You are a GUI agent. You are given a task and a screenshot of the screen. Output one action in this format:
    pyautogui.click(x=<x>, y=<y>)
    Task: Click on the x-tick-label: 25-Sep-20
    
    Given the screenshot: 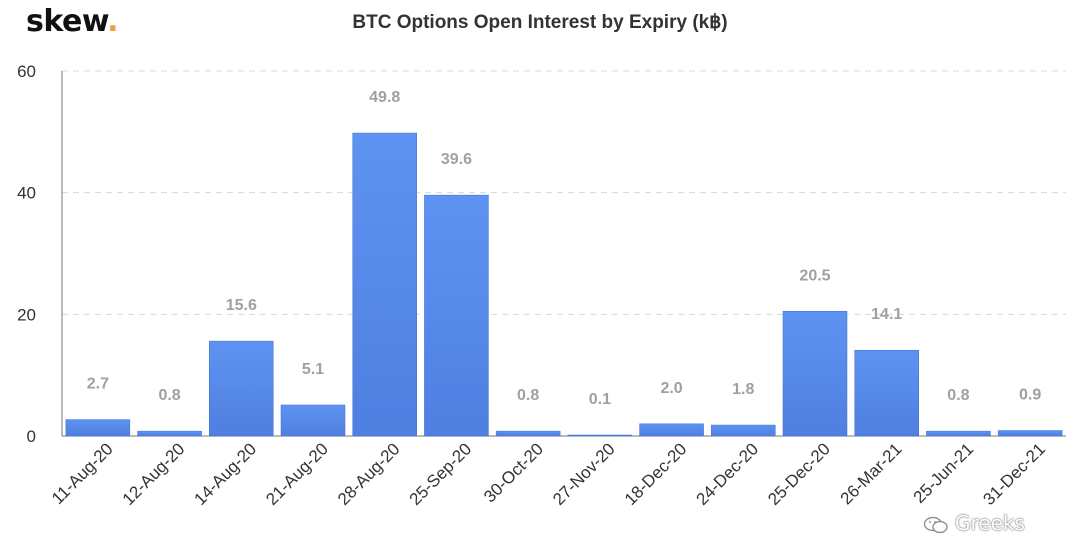 What is the action you would take?
    pyautogui.click(x=441, y=474)
    